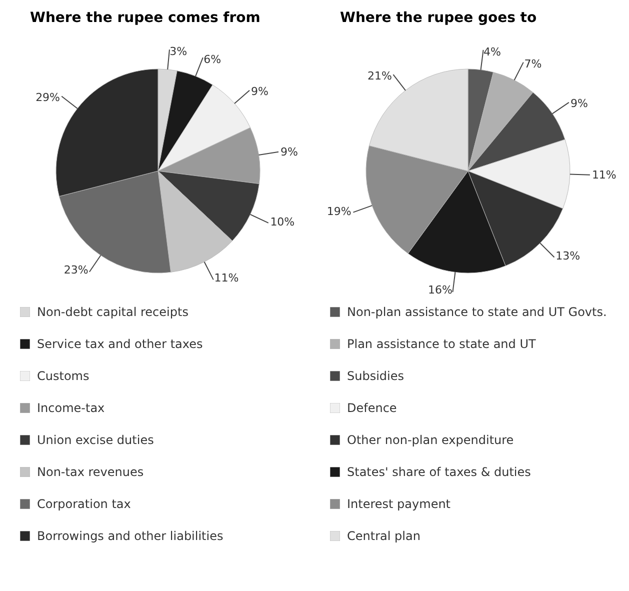 This screenshot has width=629, height=591. What do you see at coordinates (282, 222) in the screenshot?
I see `data-label: 10%` at bounding box center [282, 222].